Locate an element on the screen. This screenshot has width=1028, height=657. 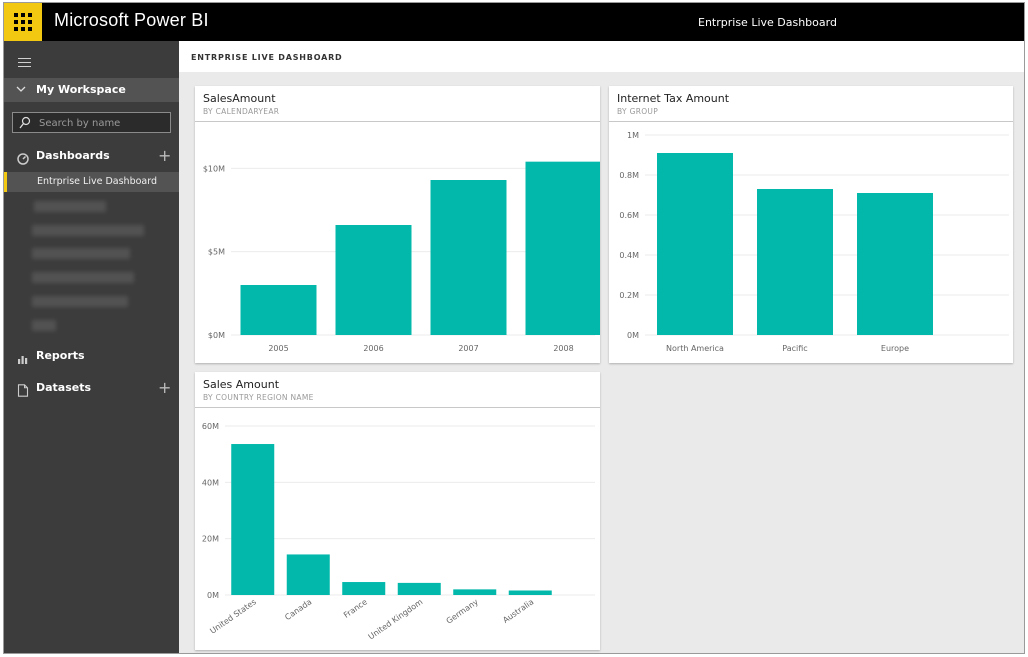
datasets-section: Datasets + is located at coordinates (91, 388).